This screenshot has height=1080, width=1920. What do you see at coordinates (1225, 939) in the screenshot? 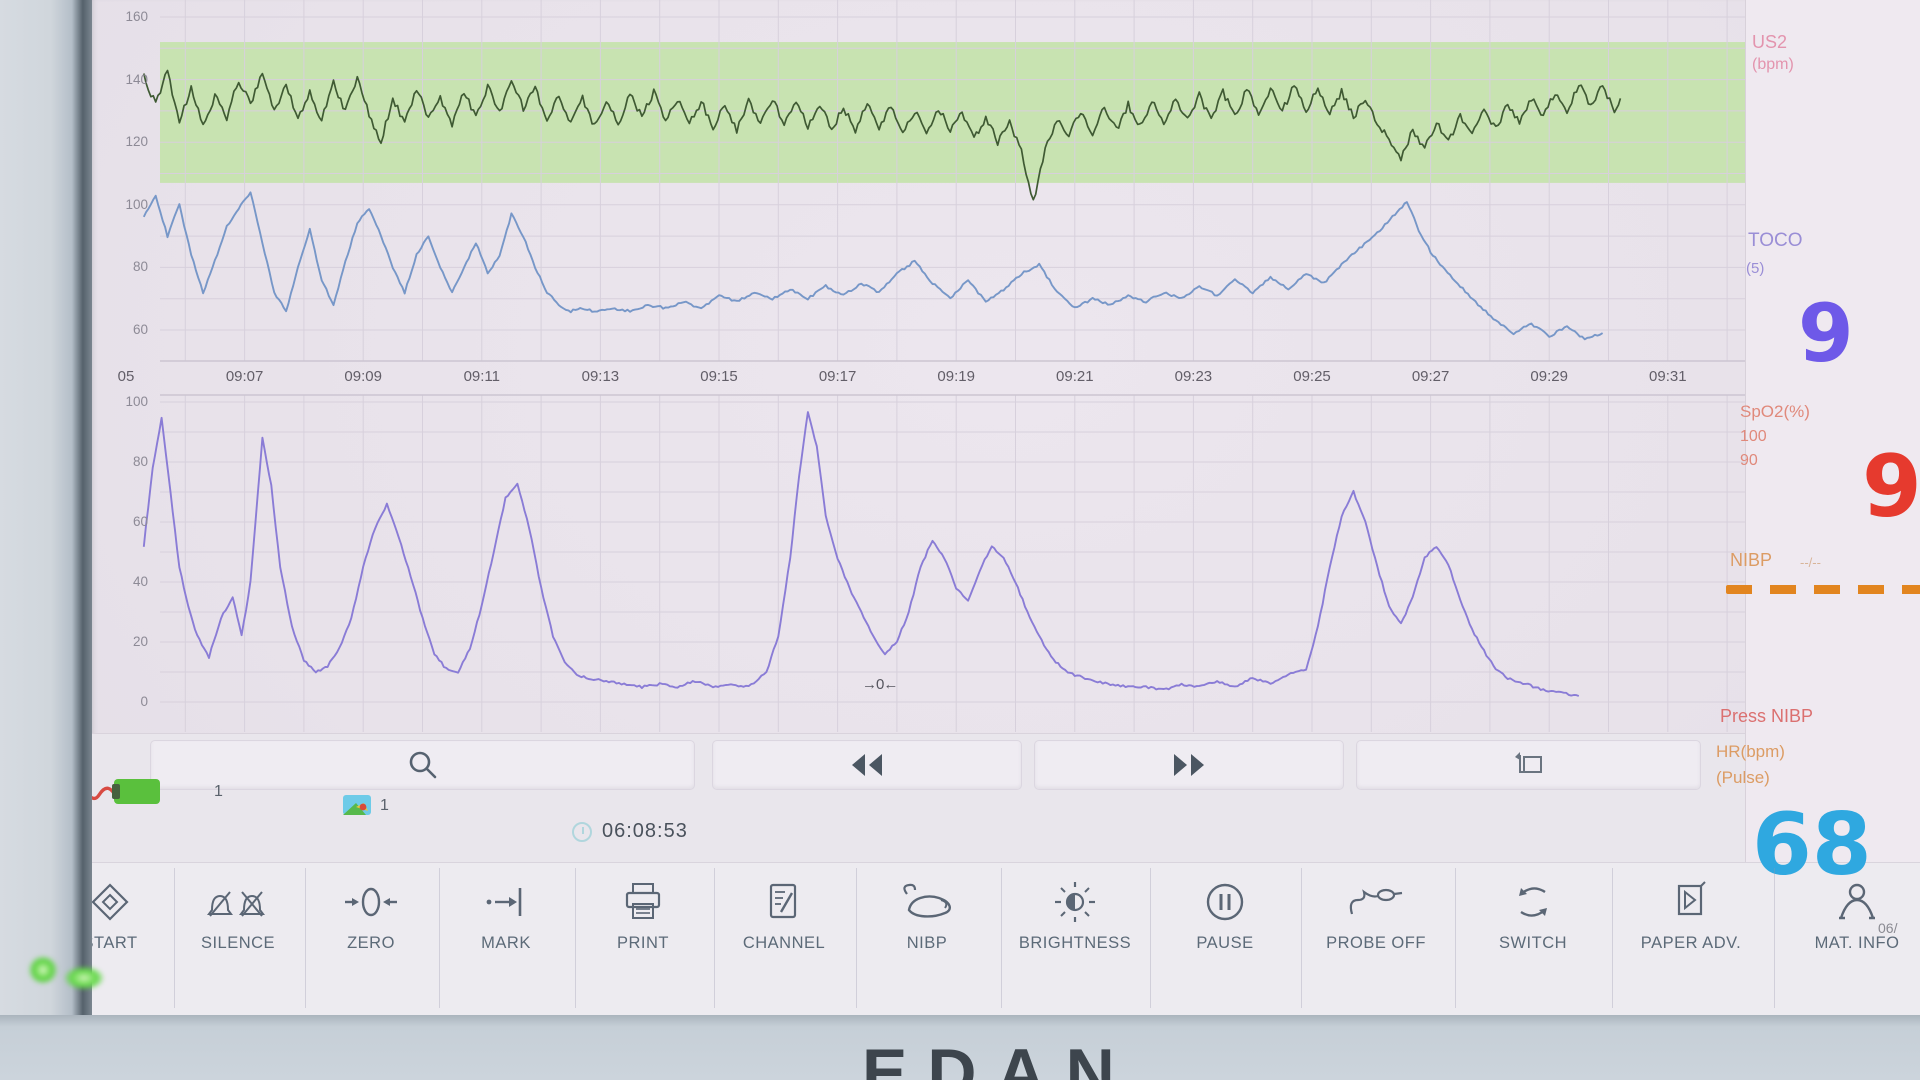
I see `toolbar-button-pause: PAUSE` at bounding box center [1225, 939].